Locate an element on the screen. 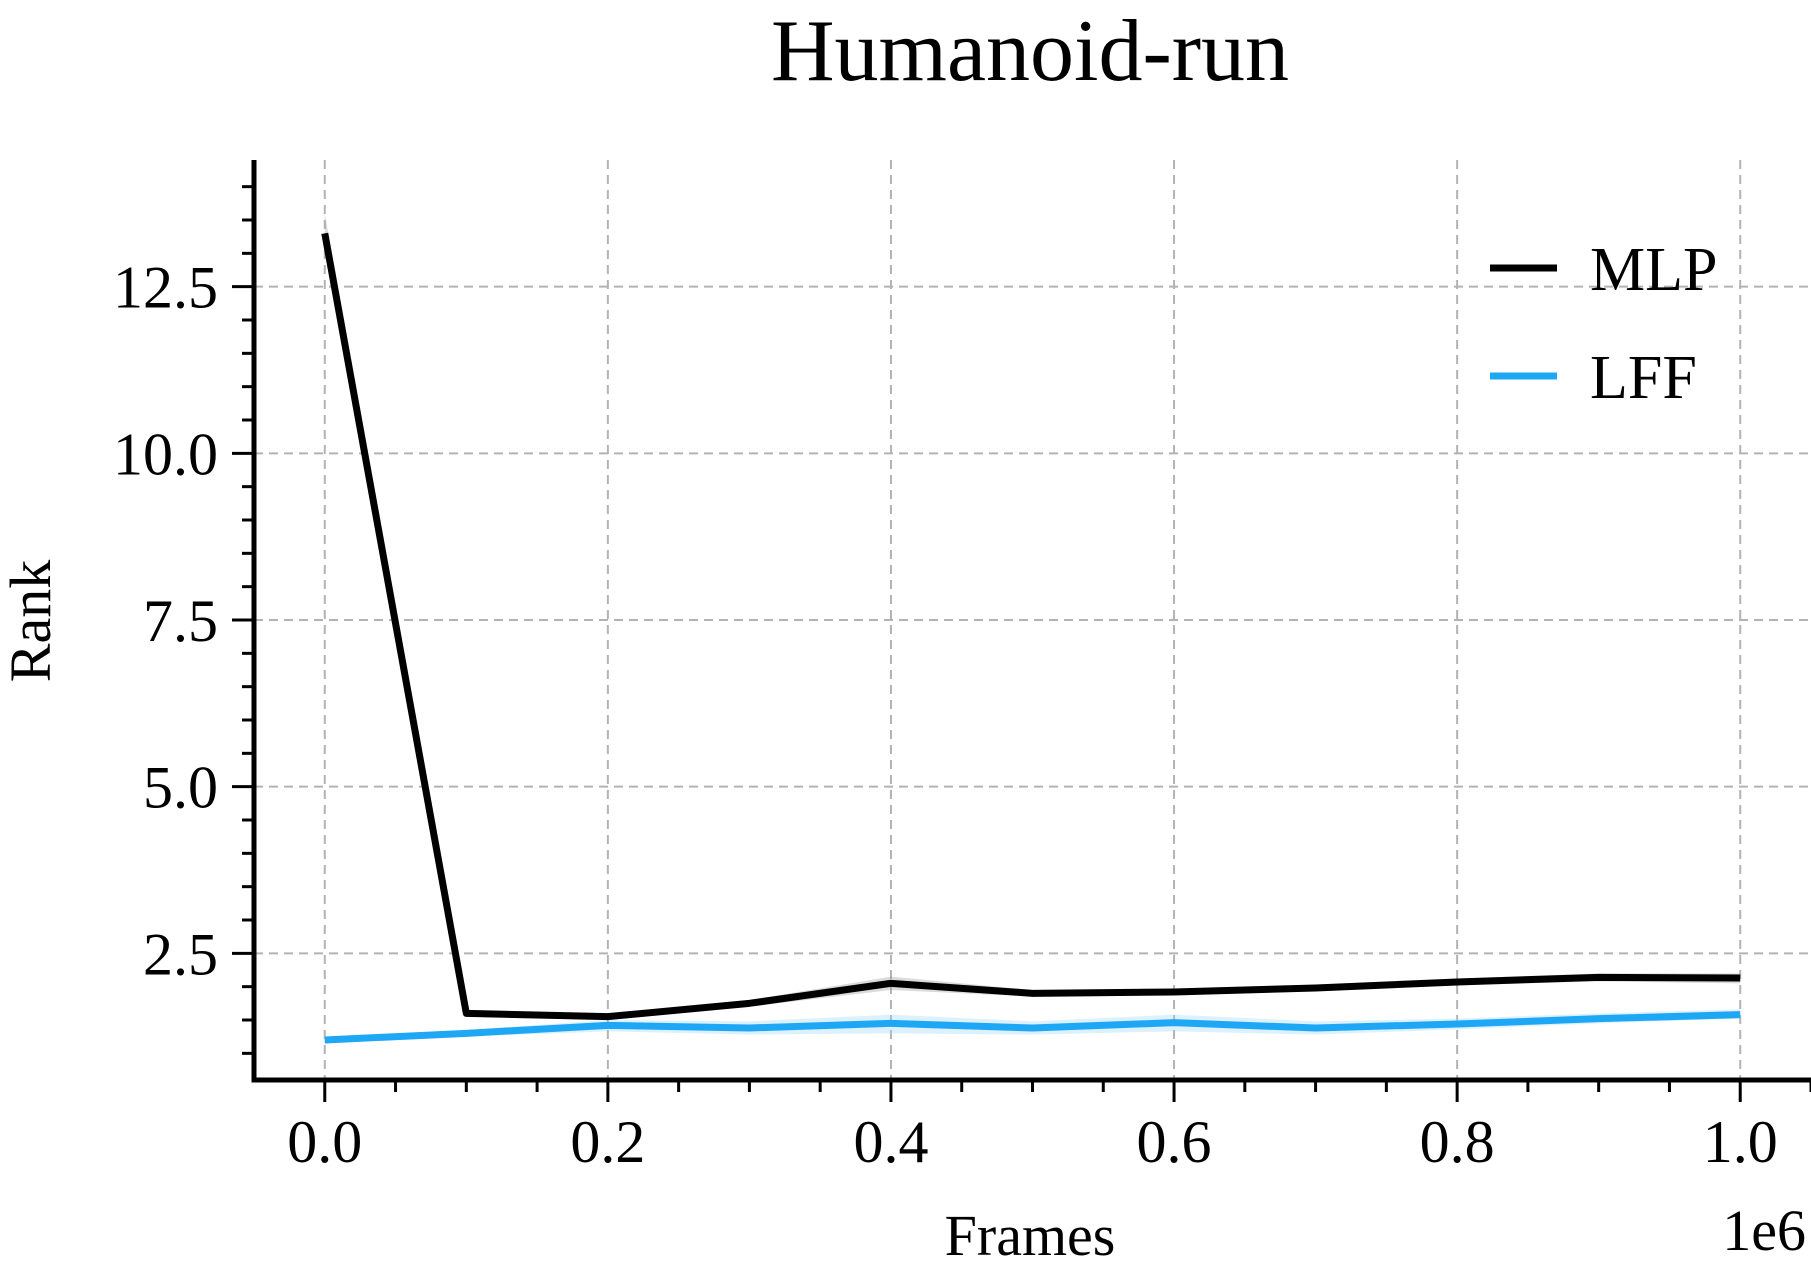 The width and height of the screenshot is (1811, 1272). legend-label-lff: LFF is located at coordinates (1643, 378).